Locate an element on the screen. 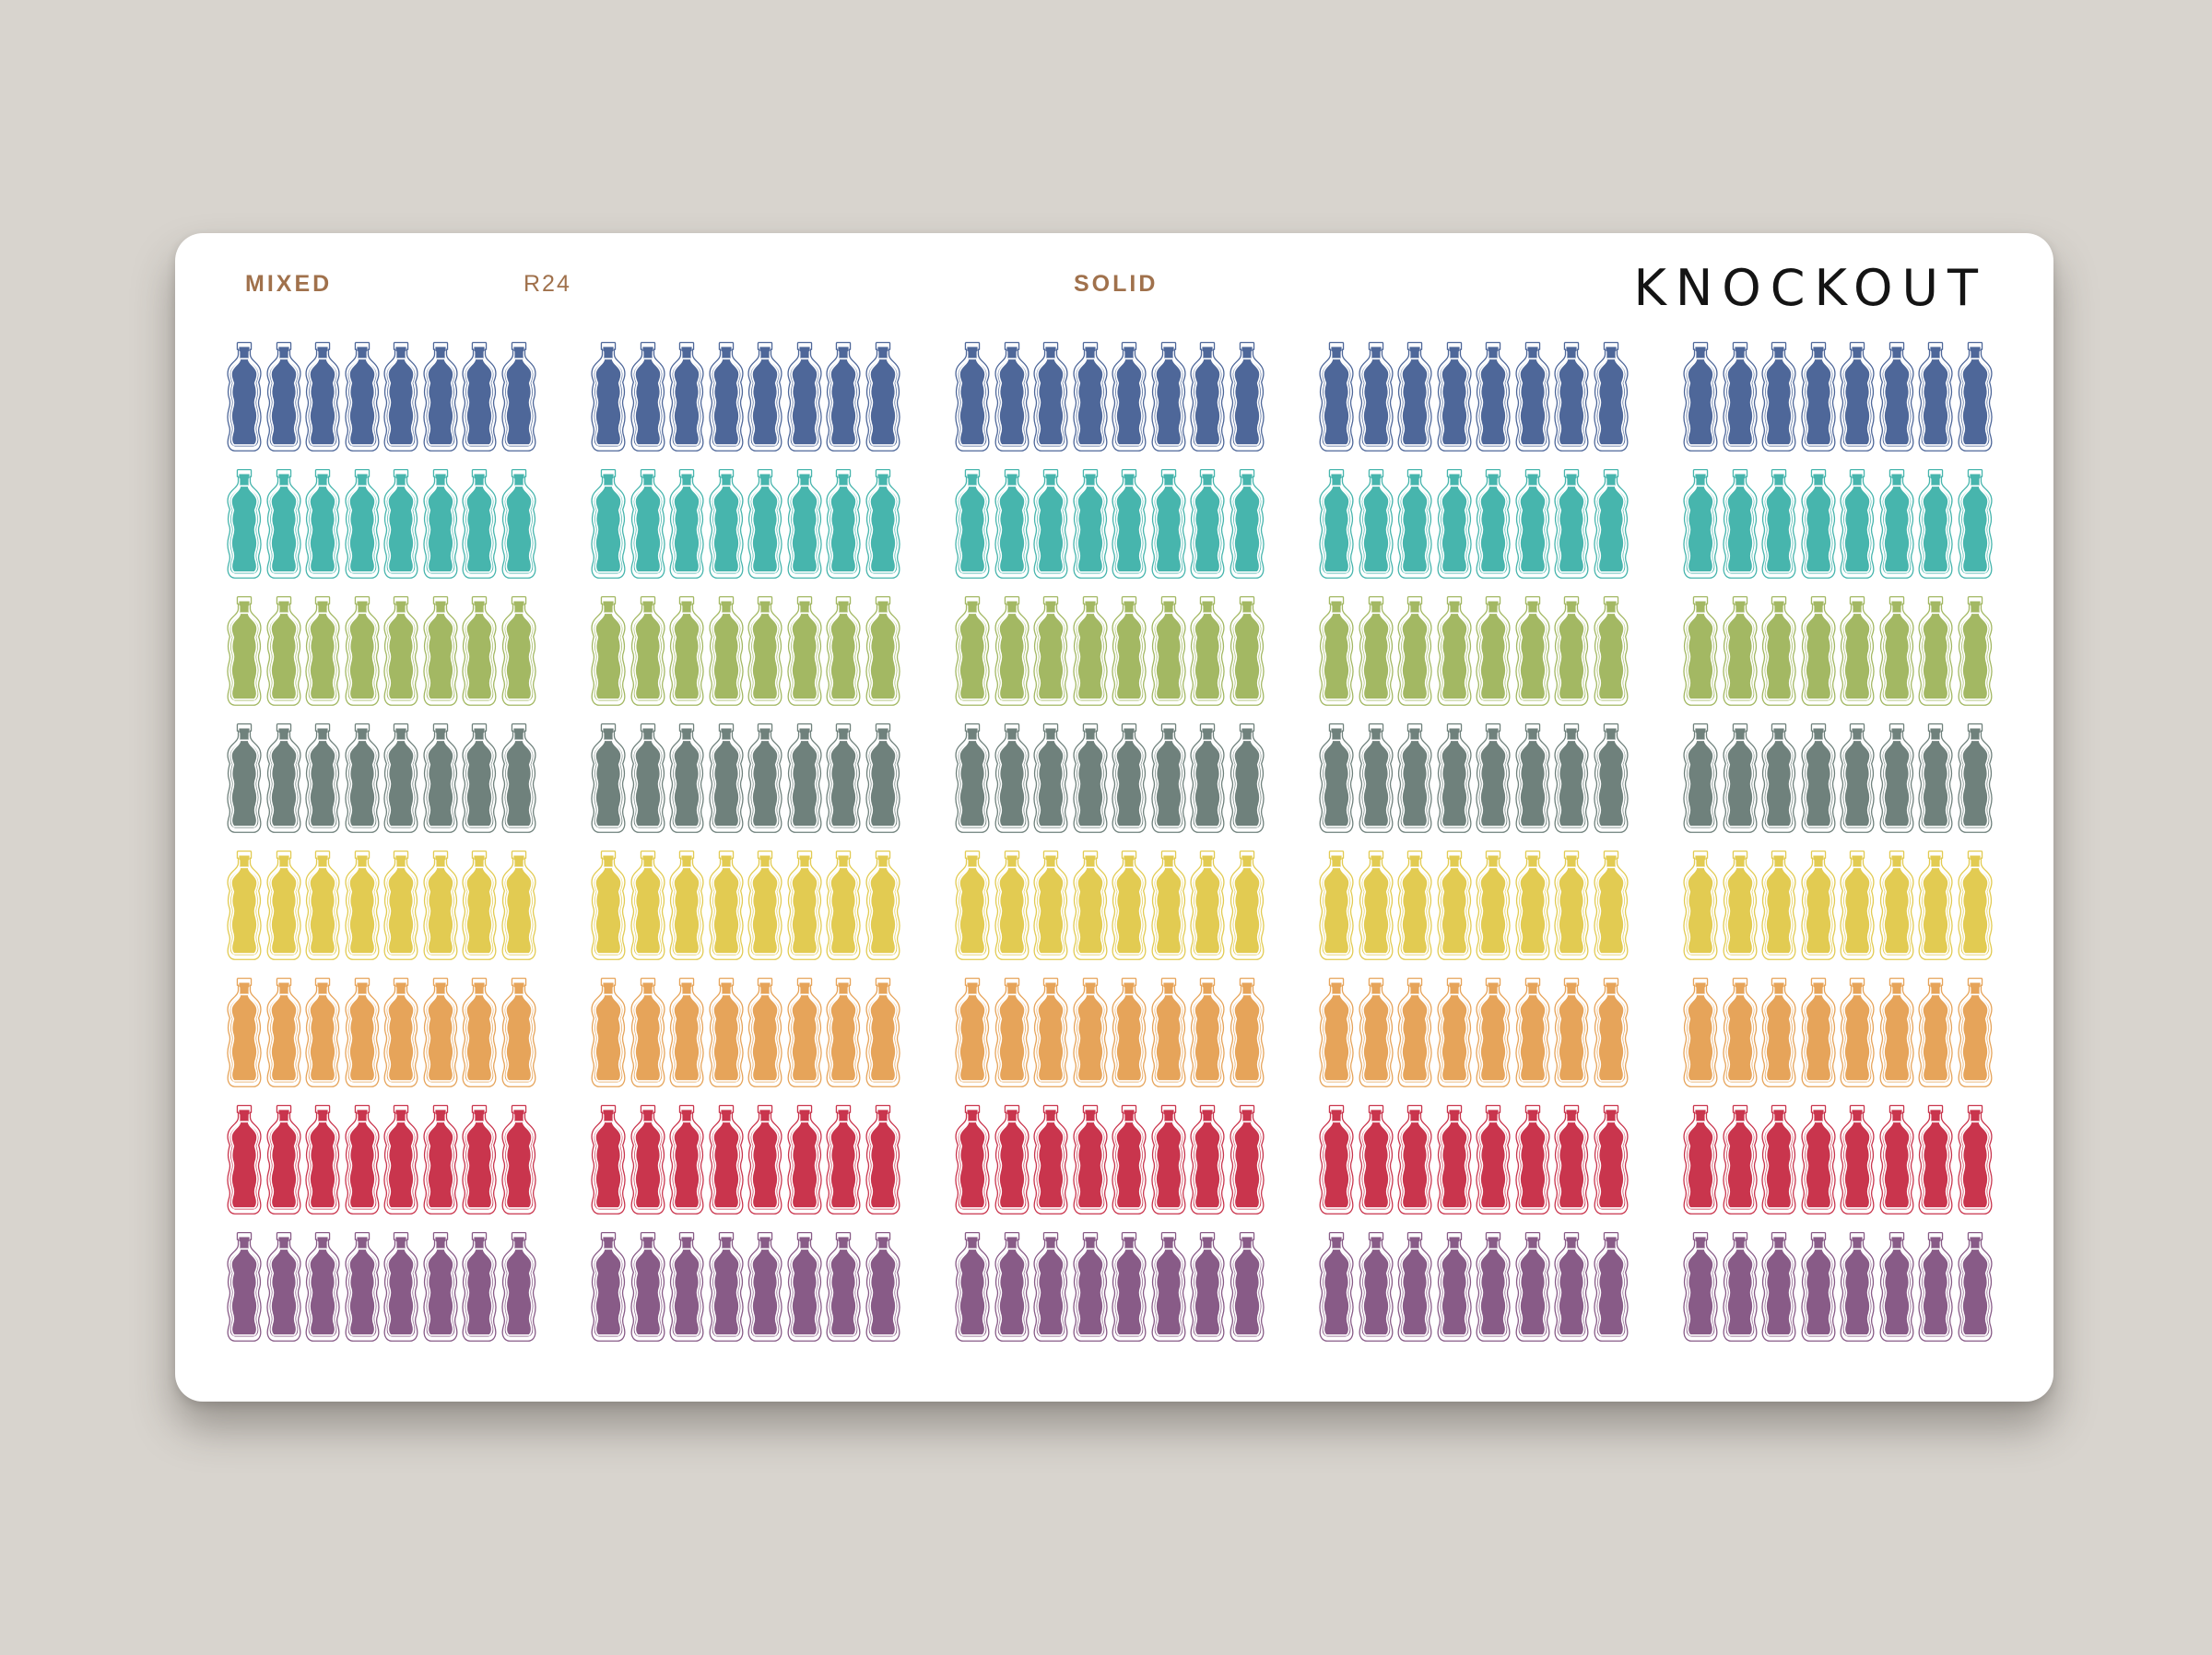 The width and height of the screenshot is (2212, 1655). sticker-strip-green is located at coordinates (381, 650).